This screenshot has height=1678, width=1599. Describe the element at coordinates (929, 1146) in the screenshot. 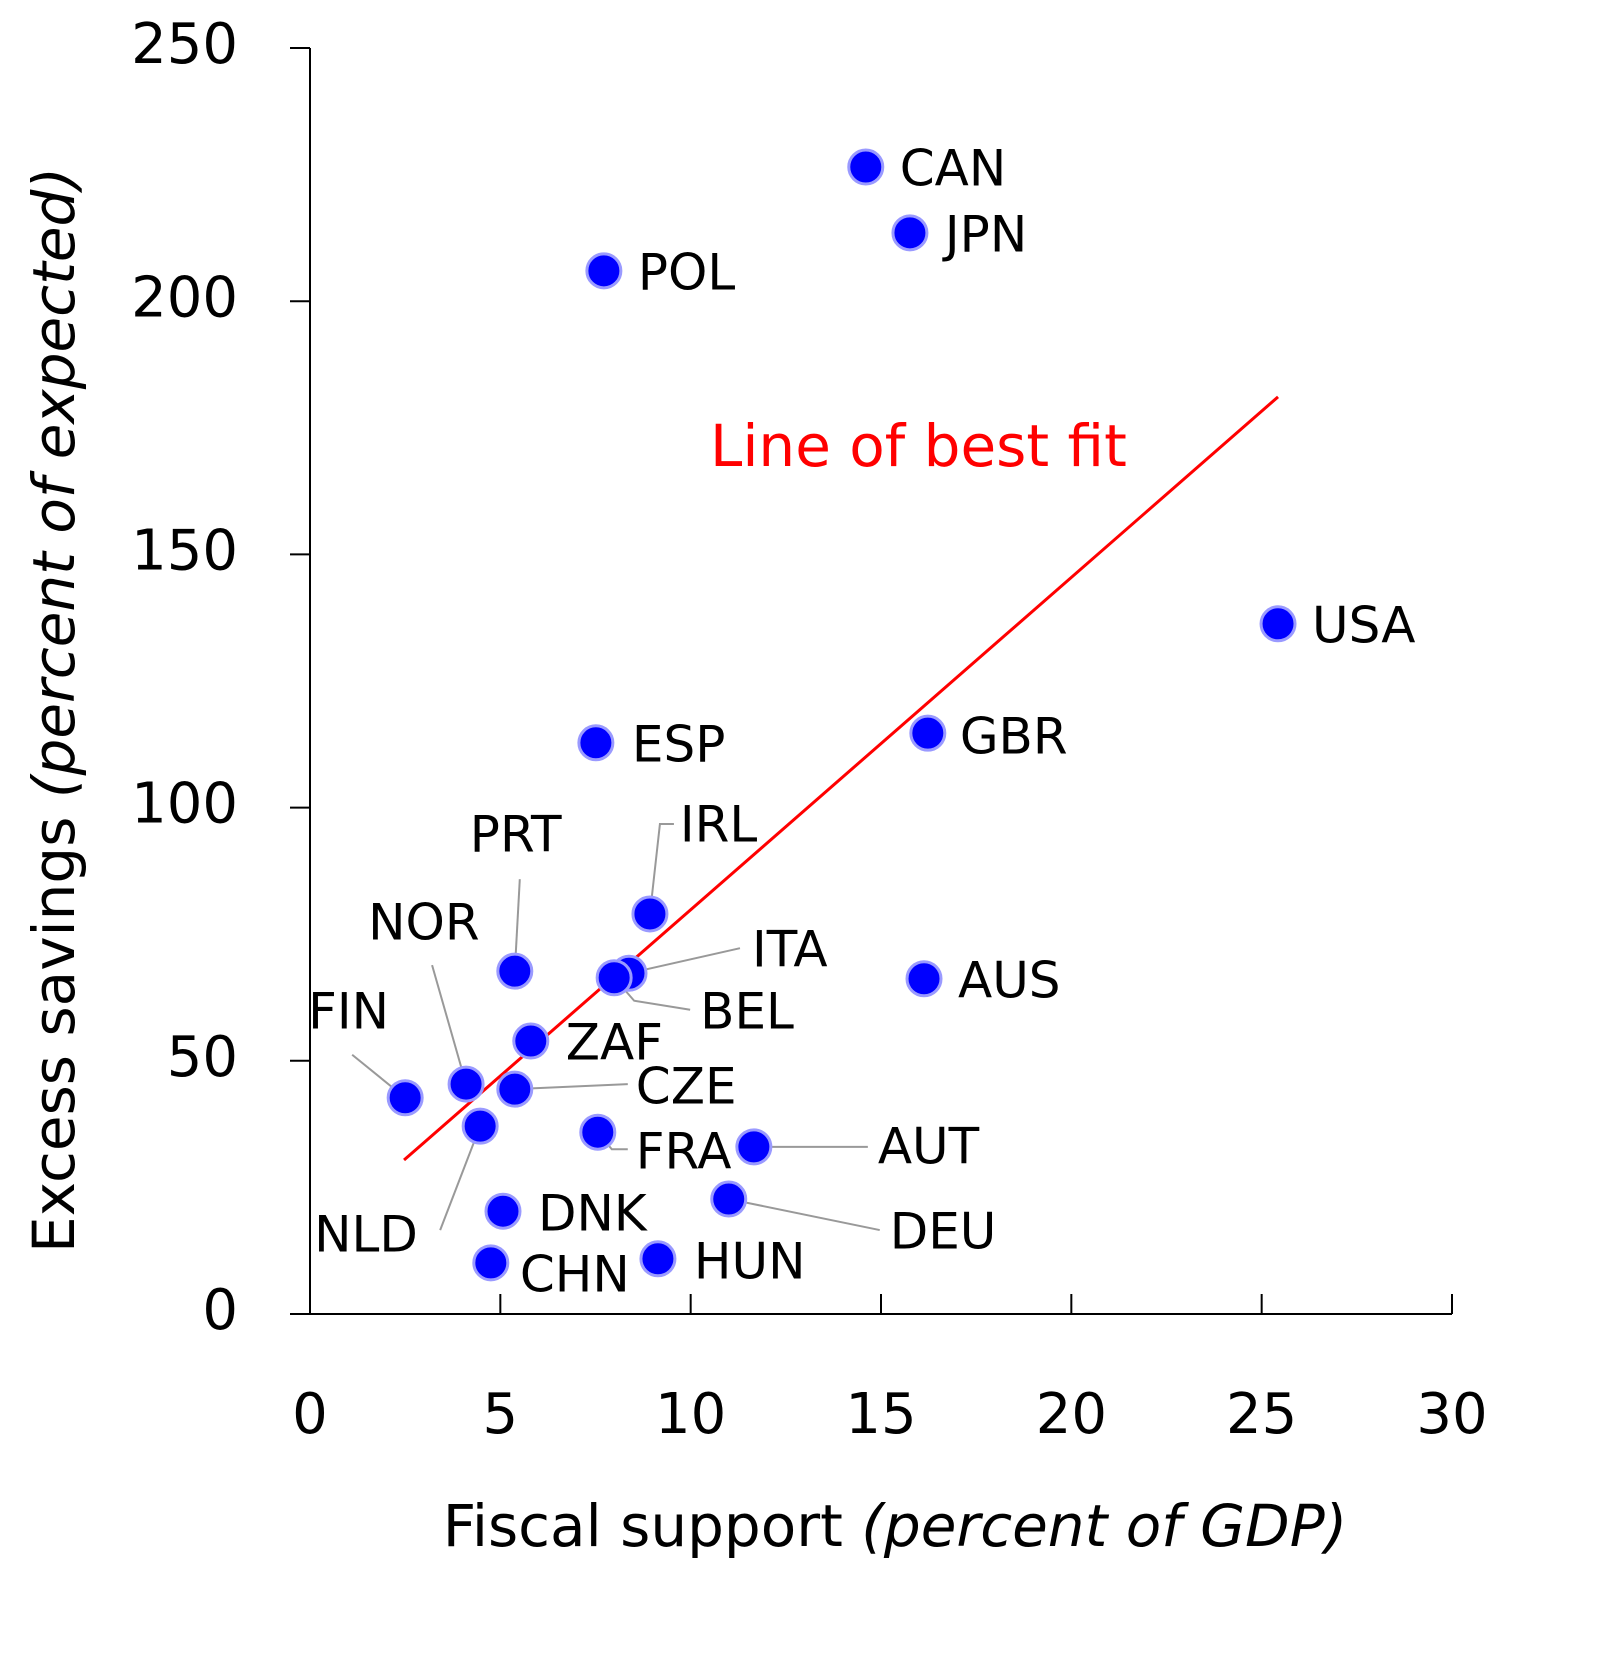

I see `point-label: AUT` at that location.